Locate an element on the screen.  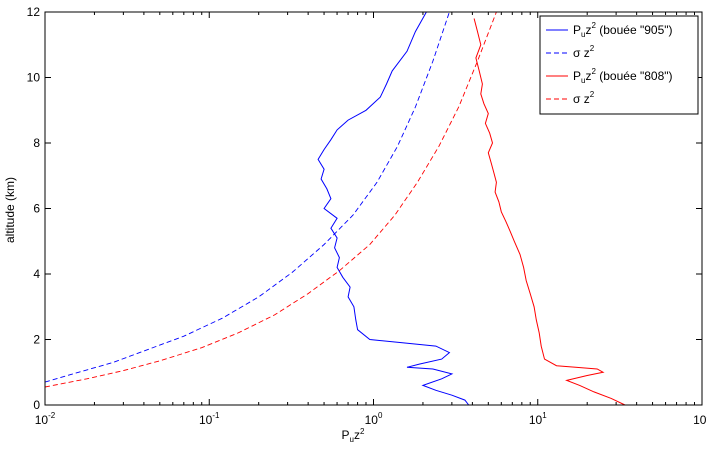
legend-label-3: σ z2 is located at coordinates (584, 98).